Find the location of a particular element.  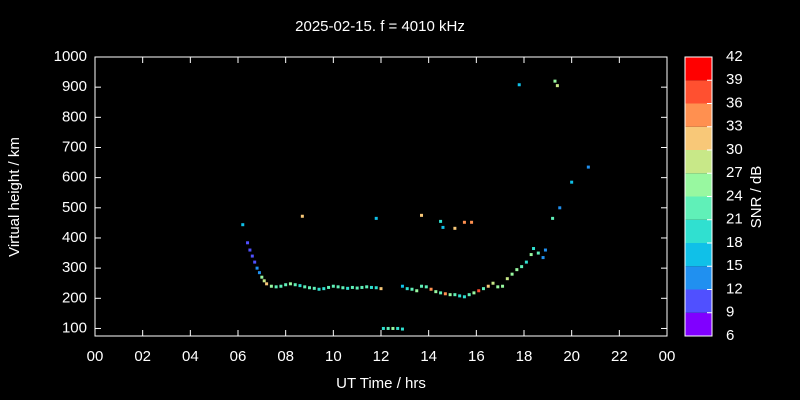

colorbar-tick-label: 42 is located at coordinates (734, 56).